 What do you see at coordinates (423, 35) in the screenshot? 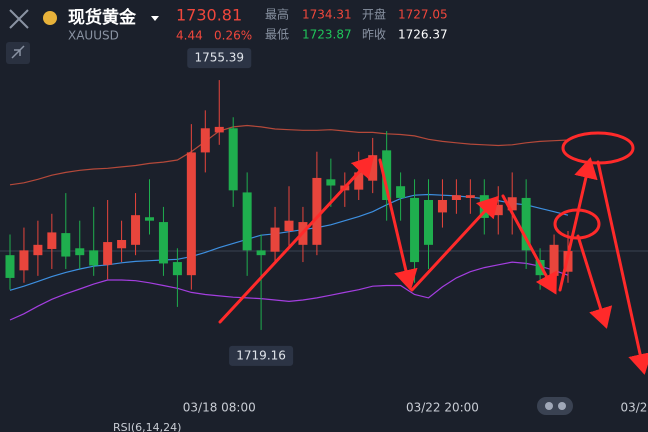
I see `stat-value: 1726.37` at bounding box center [423, 35].